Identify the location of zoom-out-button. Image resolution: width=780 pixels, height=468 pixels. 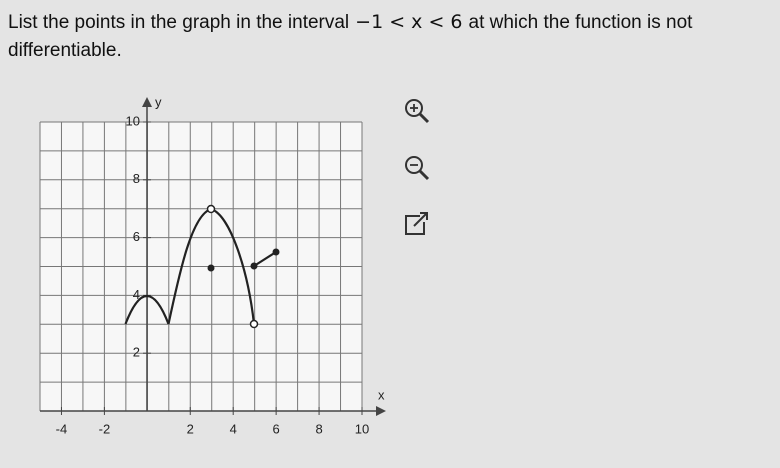
(417, 168).